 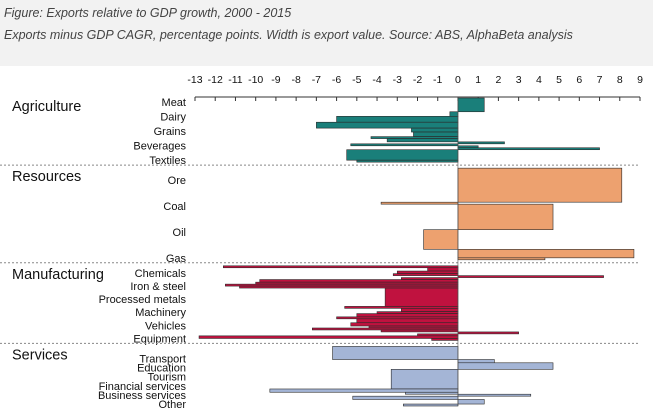 What do you see at coordinates (159, 147) in the screenshot?
I see `category-label: Beverages` at bounding box center [159, 147].